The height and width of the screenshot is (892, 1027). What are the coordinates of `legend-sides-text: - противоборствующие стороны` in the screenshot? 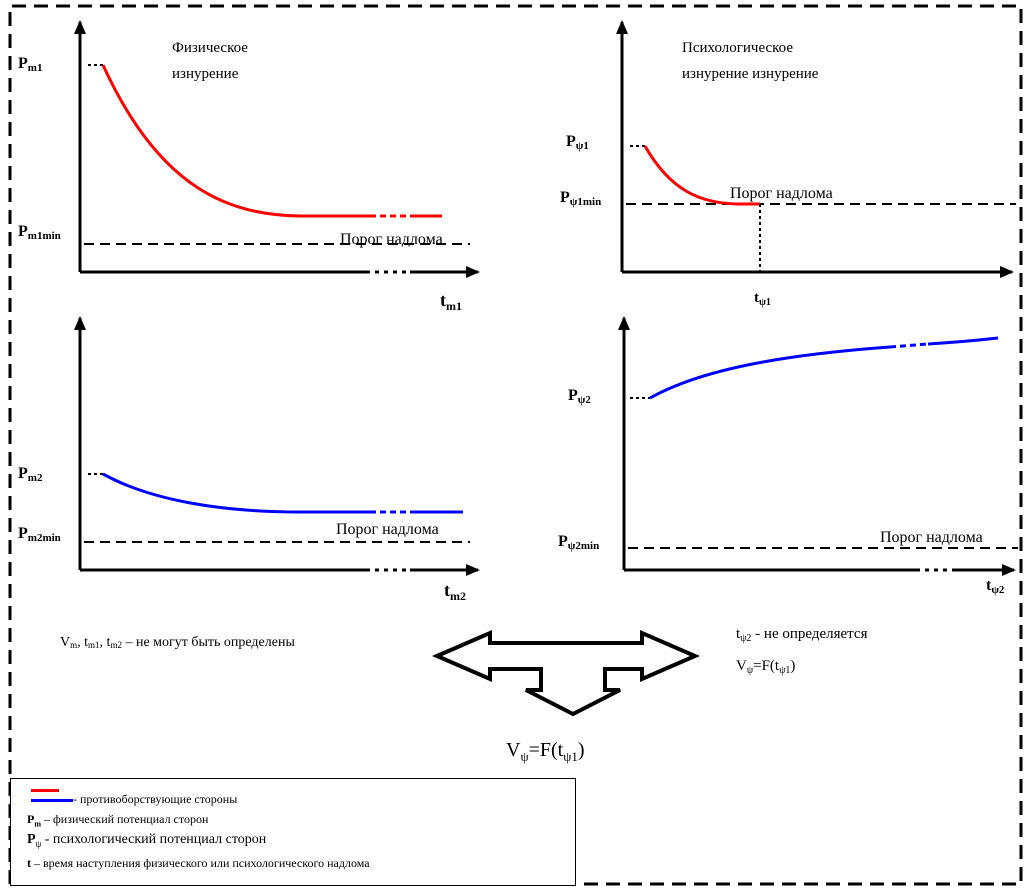 It's located at (155, 799).